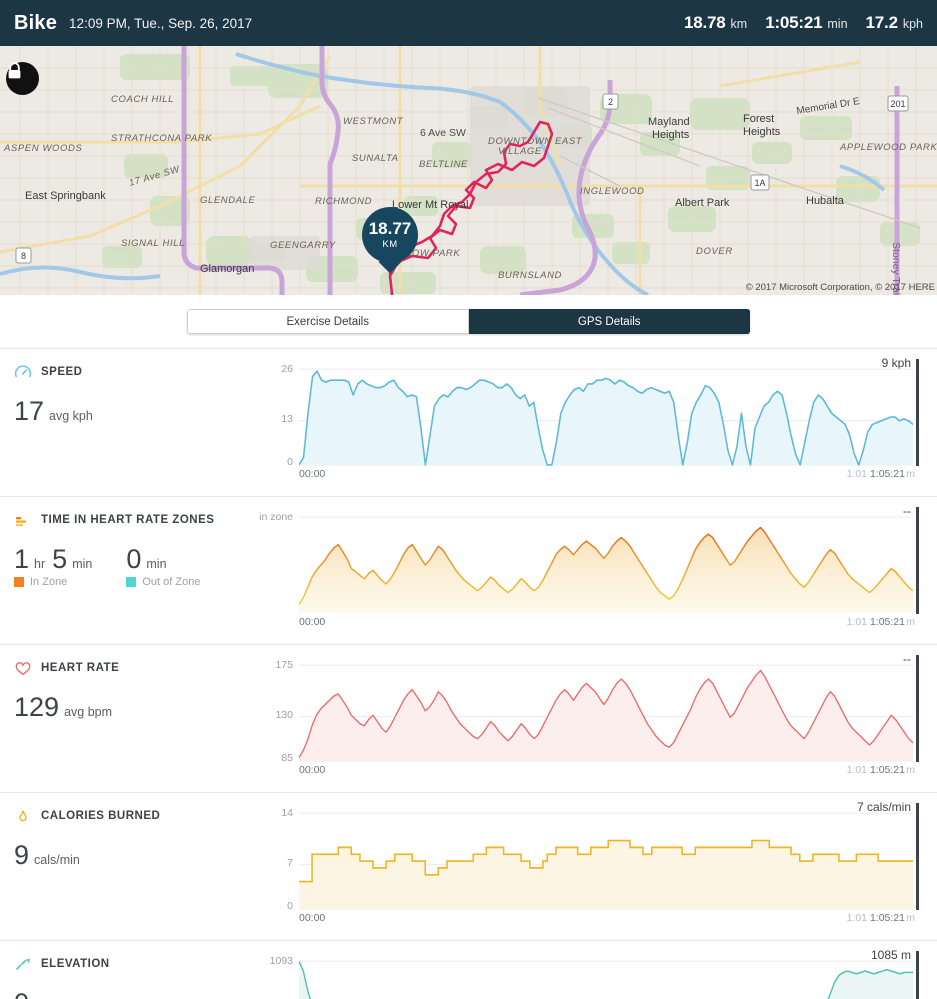 Image resolution: width=937 pixels, height=999 pixels. I want to click on speed-end-label: 9 kph, so click(896, 363).